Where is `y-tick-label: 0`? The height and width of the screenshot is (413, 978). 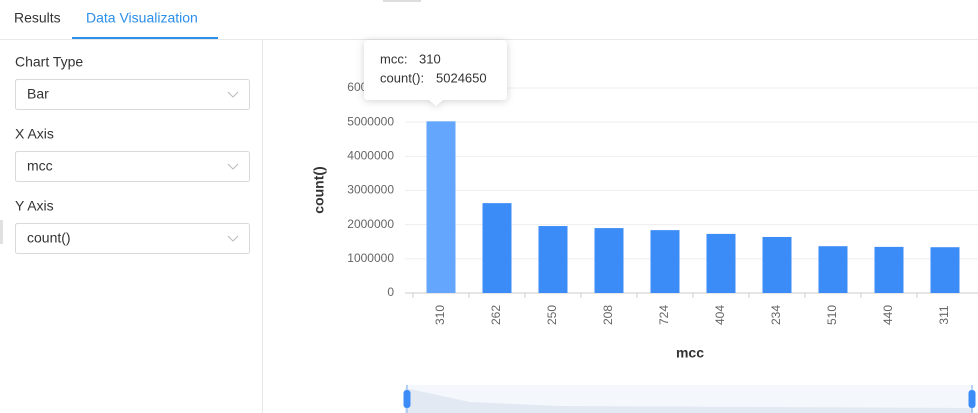
y-tick-label: 0 is located at coordinates (390, 292).